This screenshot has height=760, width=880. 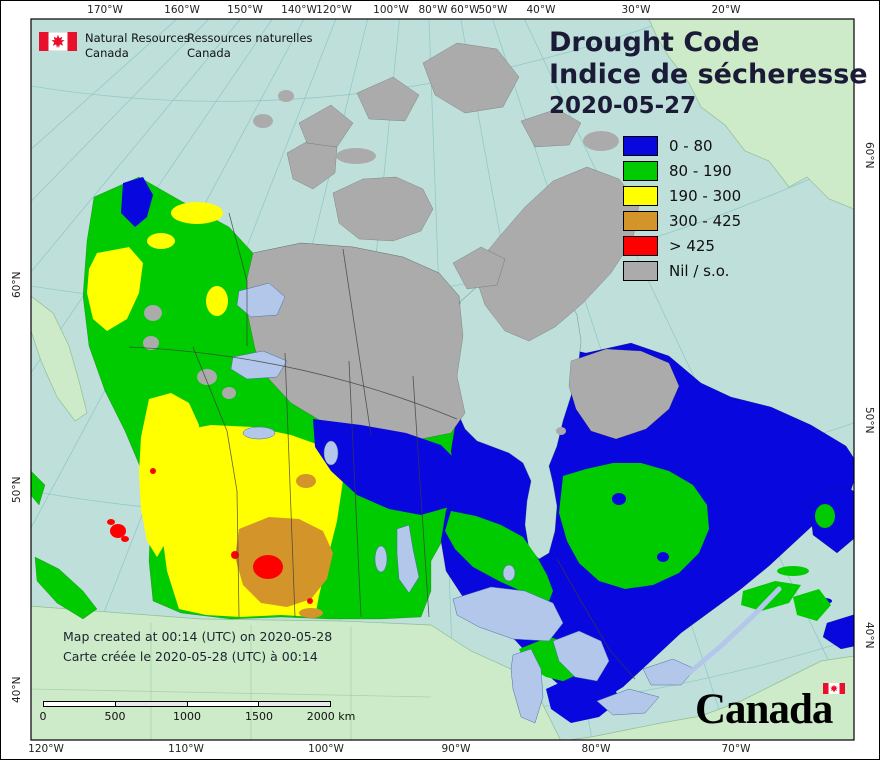 What do you see at coordinates (682, 270) in the screenshot?
I see `legend-item: Nil / s.o.` at bounding box center [682, 270].